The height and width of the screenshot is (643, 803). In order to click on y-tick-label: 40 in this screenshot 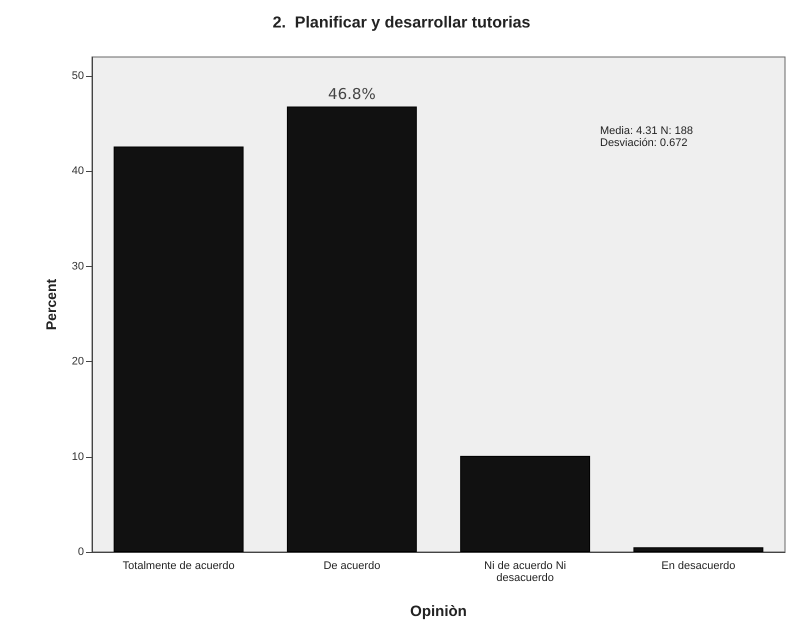, I will do `click(78, 171)`.